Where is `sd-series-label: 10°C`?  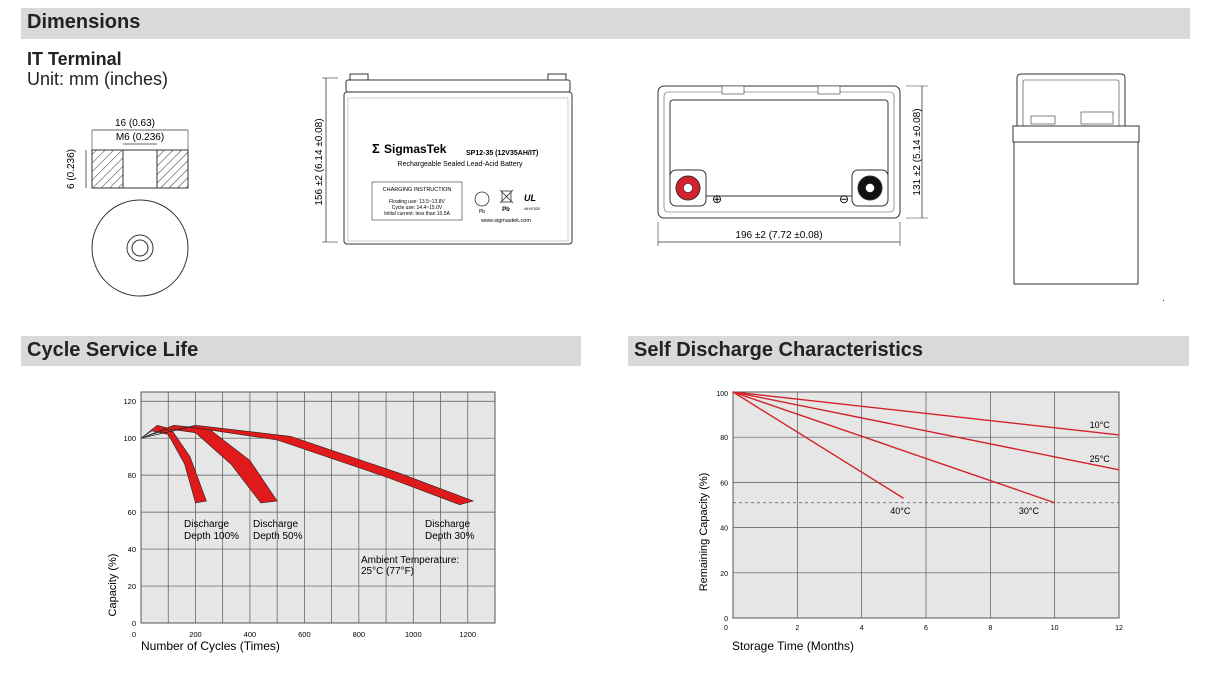
sd-series-label: 10°C is located at coordinates (1100, 425).